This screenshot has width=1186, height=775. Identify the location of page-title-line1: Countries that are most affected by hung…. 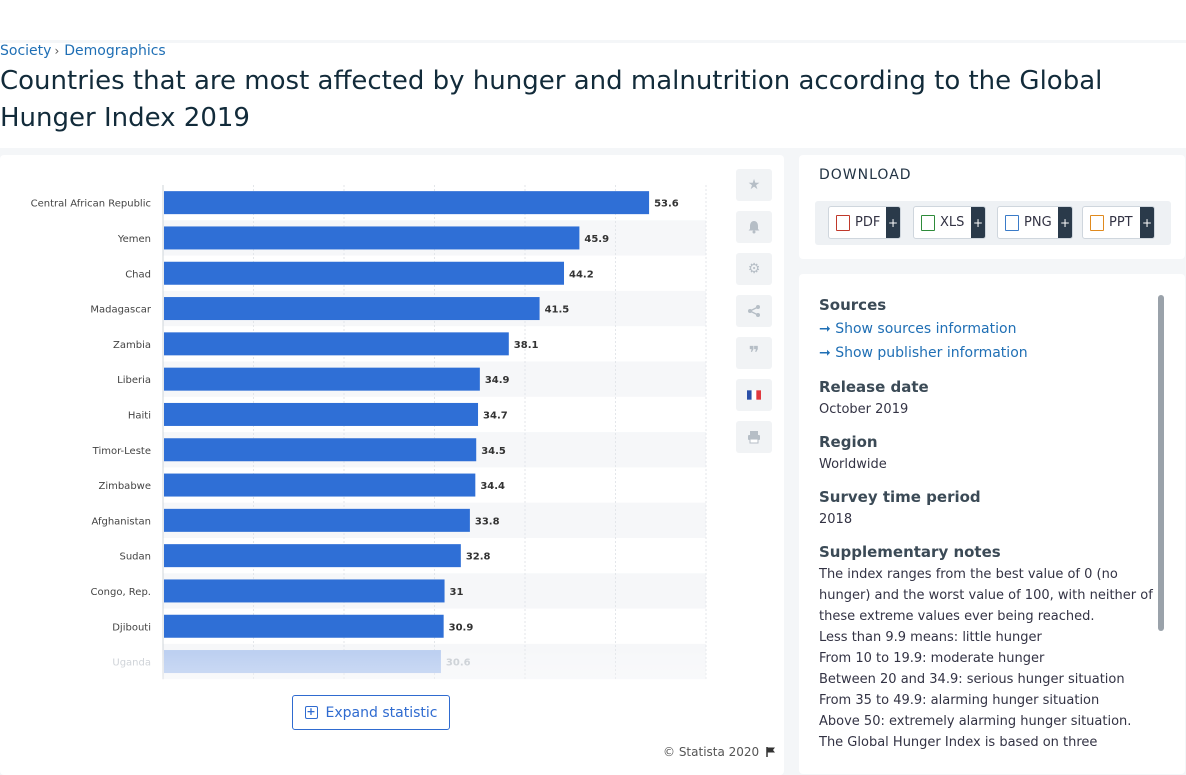
(551, 81).